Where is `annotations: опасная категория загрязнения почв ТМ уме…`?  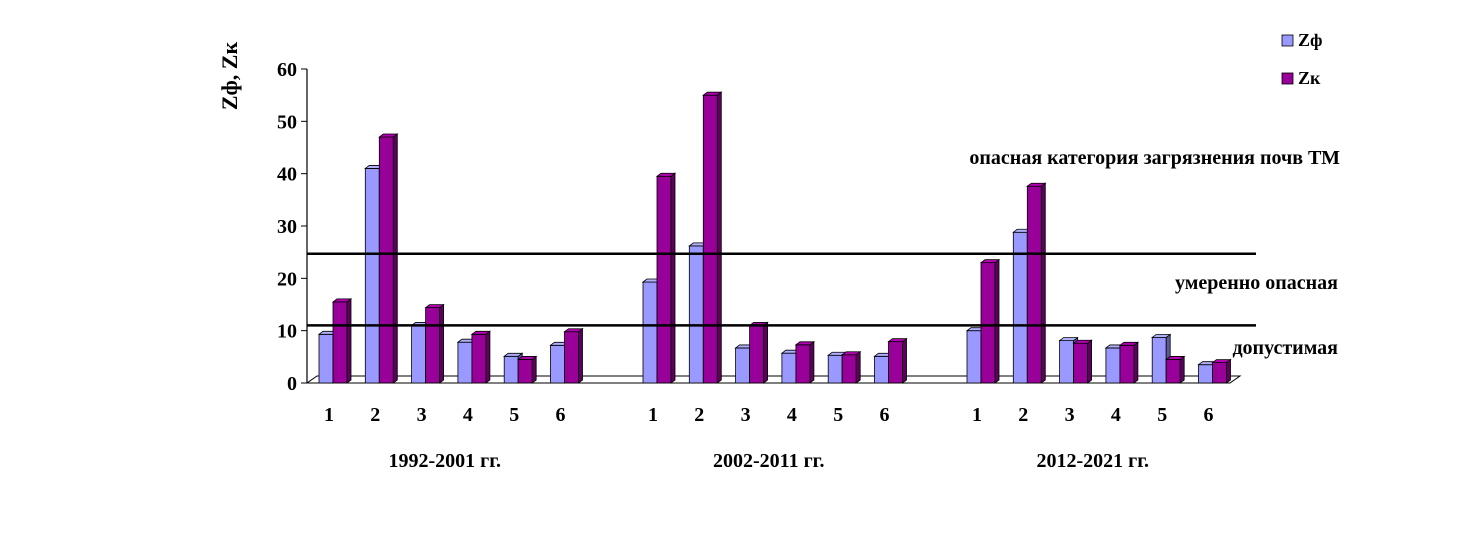 annotations: опасная категория загрязнения почв ТМ уме… is located at coordinates (1154, 253).